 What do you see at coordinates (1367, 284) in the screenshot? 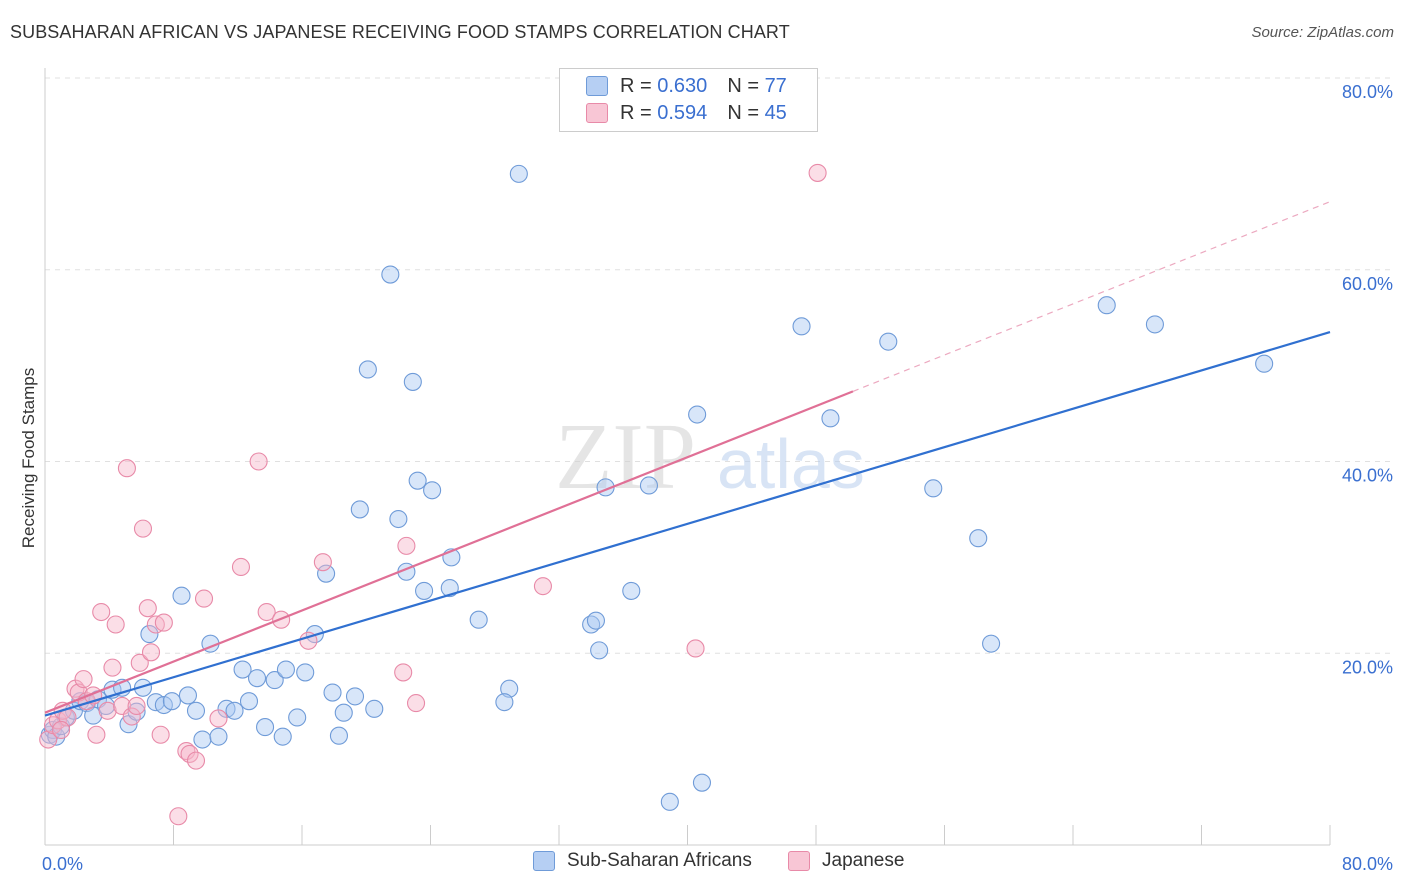
I see `y-tick-label: 60.0%` at bounding box center [1367, 284].